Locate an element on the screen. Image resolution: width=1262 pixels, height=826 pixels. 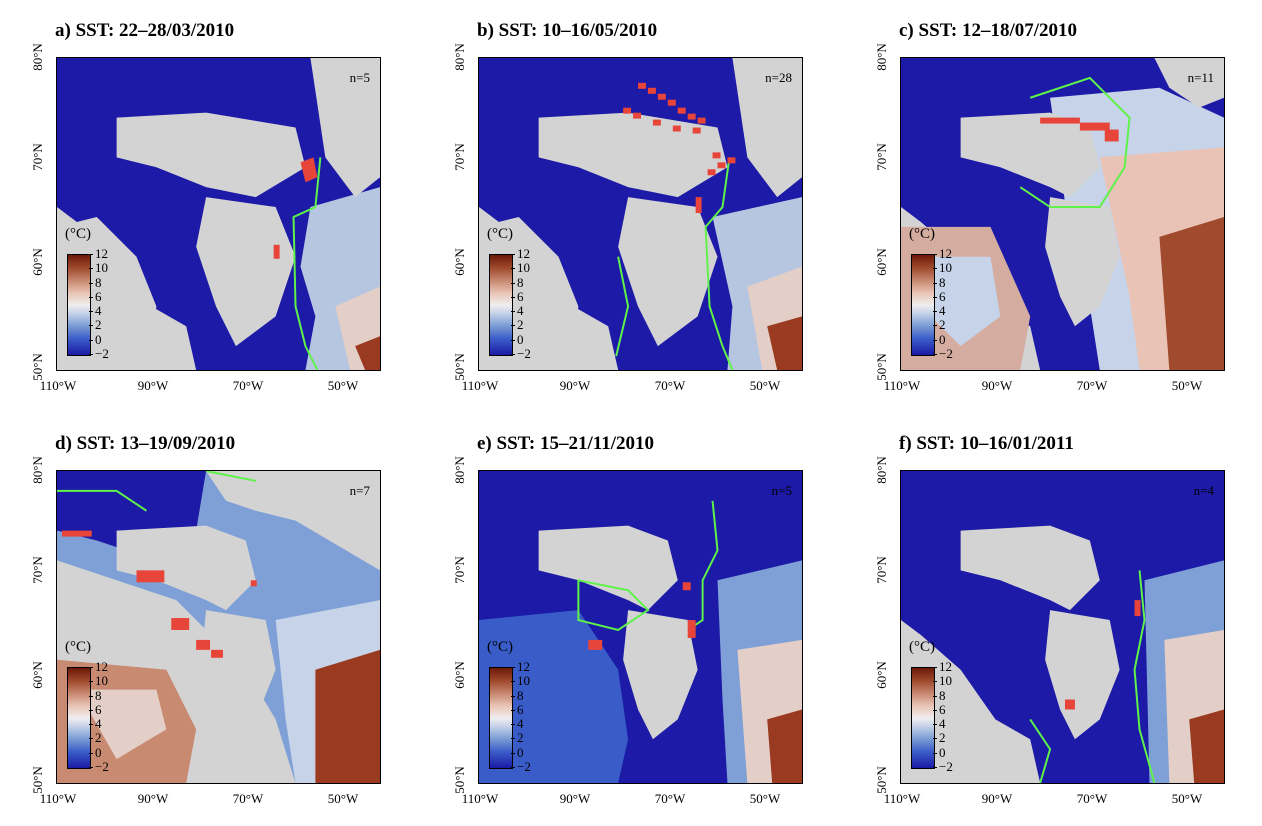
observation-count: n=5 is located at coordinates (359, 77).